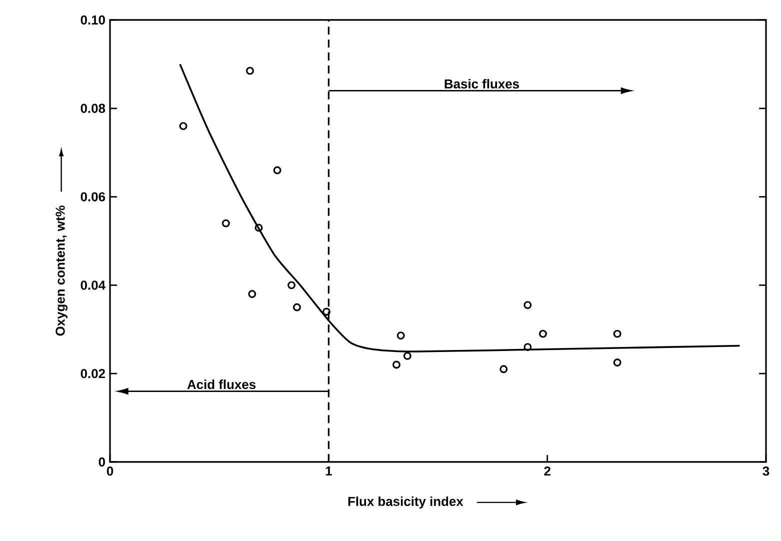 The image size is (781, 541). What do you see at coordinates (481, 83) in the screenshot?
I see `annotation: Basic fluxes` at bounding box center [481, 83].